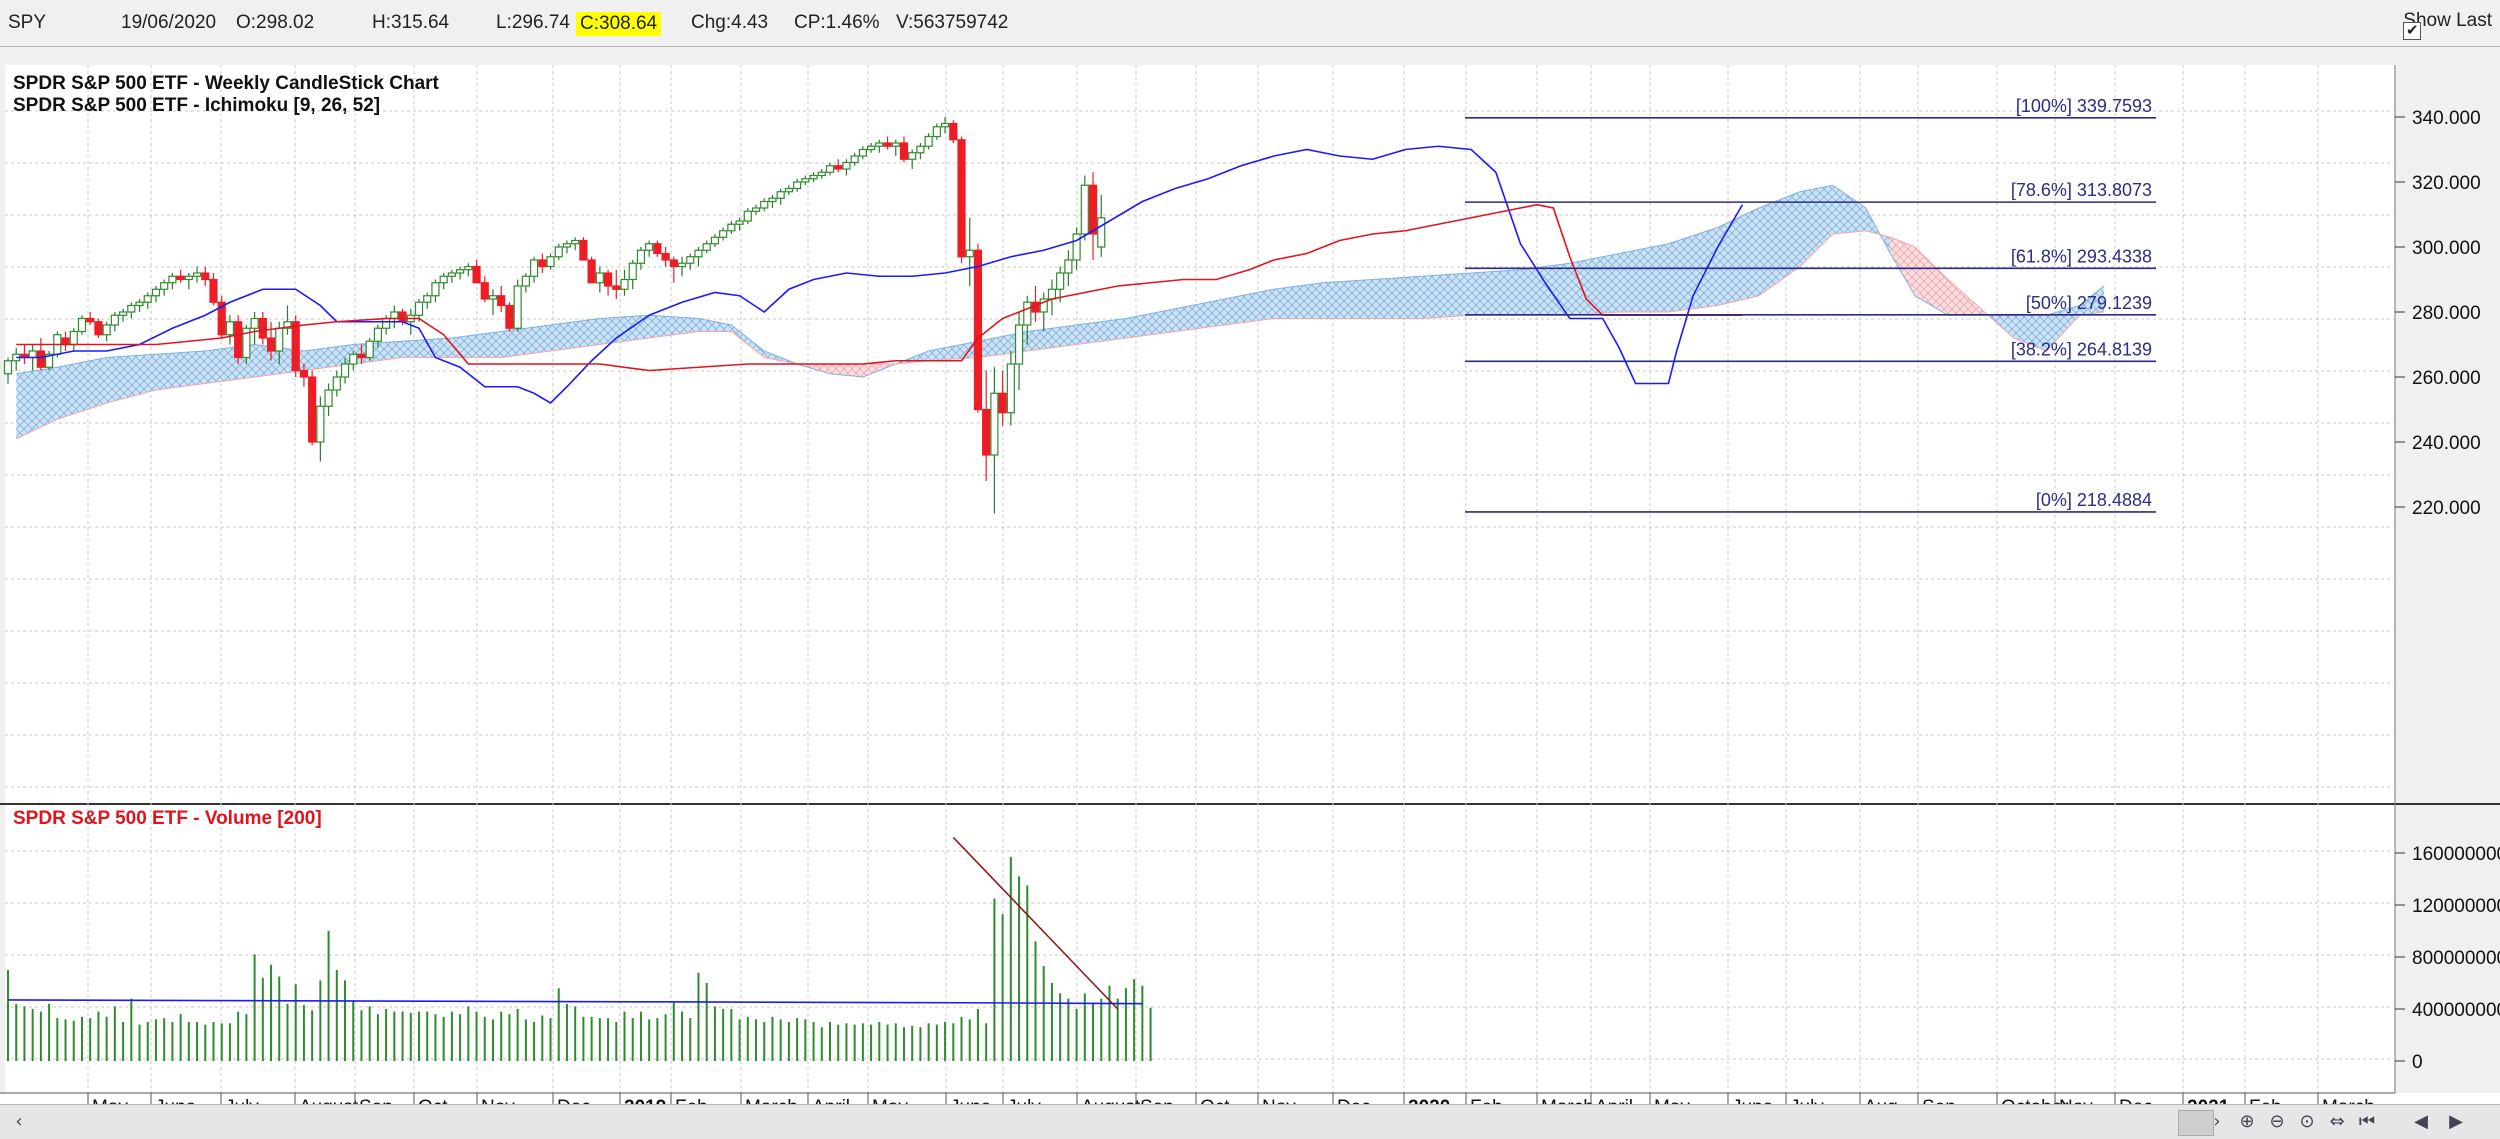  What do you see at coordinates (27, 22) in the screenshot?
I see `symbol-label: SPY` at bounding box center [27, 22].